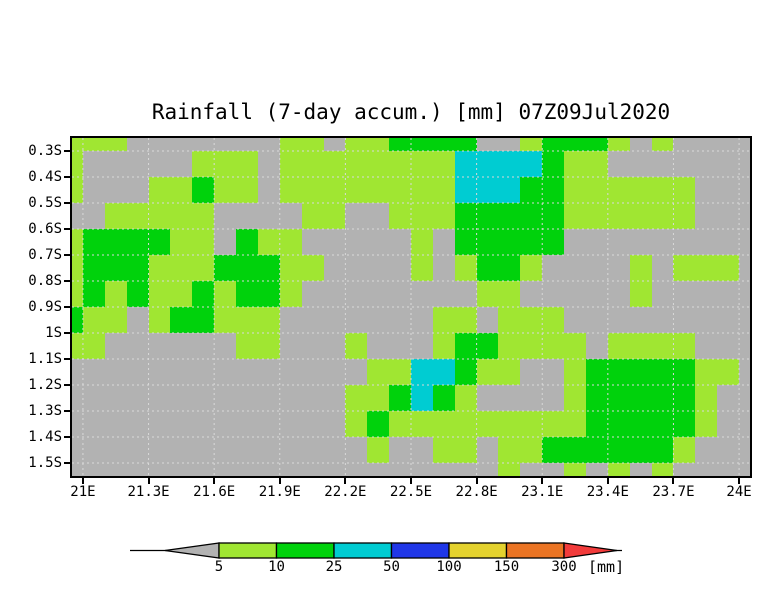 The image size is (784, 612). What do you see at coordinates (376, 550) in the screenshot?
I see `colorbar` at bounding box center [376, 550].